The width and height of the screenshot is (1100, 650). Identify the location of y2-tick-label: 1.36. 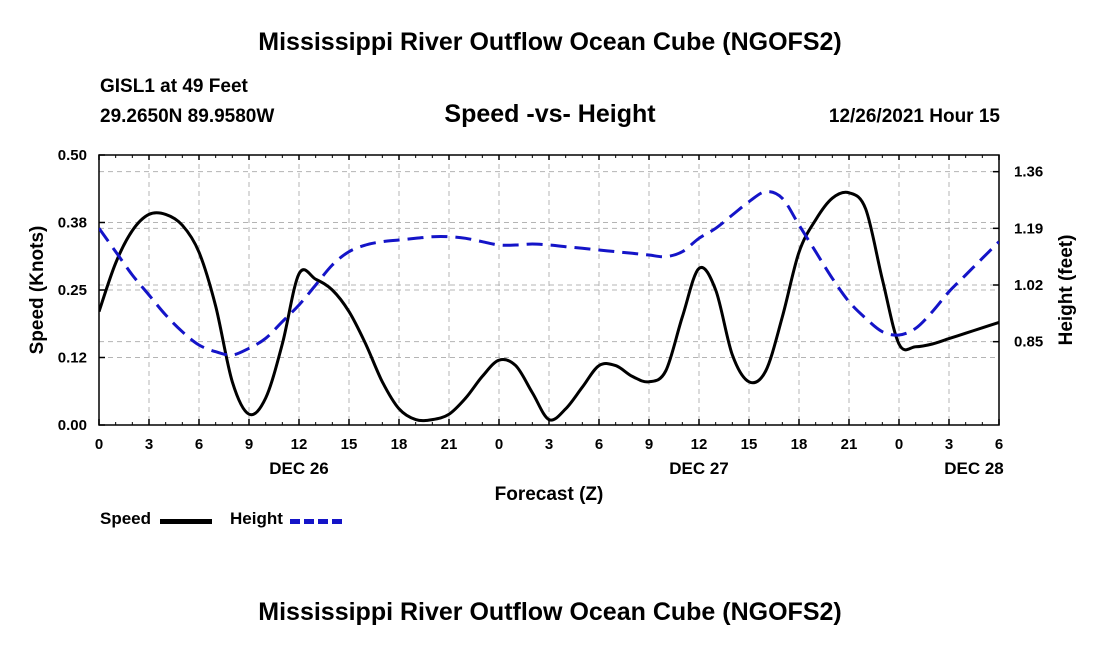
(1028, 172).